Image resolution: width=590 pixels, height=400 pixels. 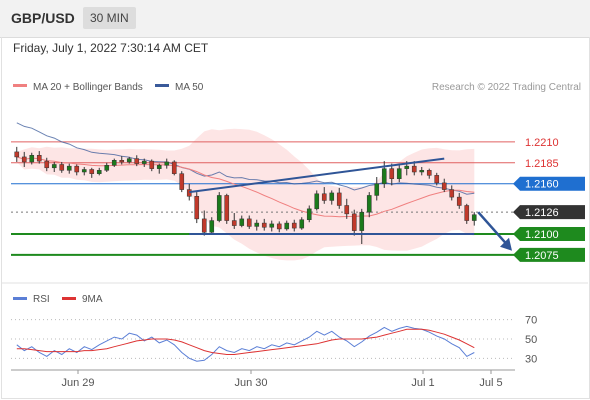 I want to click on rsi-legend-label: RSI, so click(x=41, y=299).